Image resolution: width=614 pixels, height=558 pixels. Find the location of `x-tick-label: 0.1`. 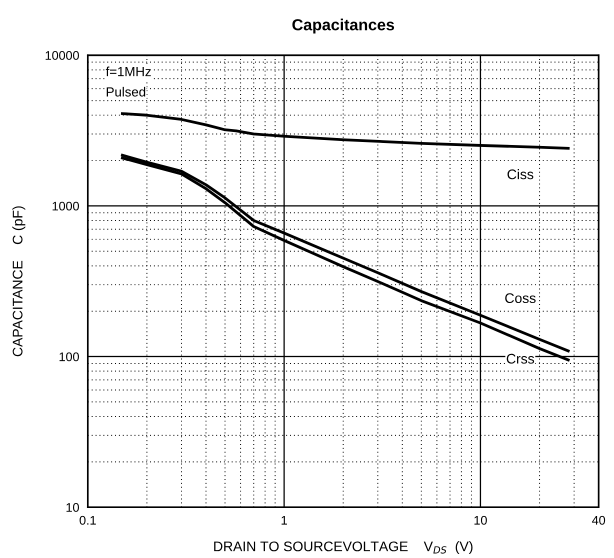

x-tick-label: 0.1 is located at coordinates (88, 520).